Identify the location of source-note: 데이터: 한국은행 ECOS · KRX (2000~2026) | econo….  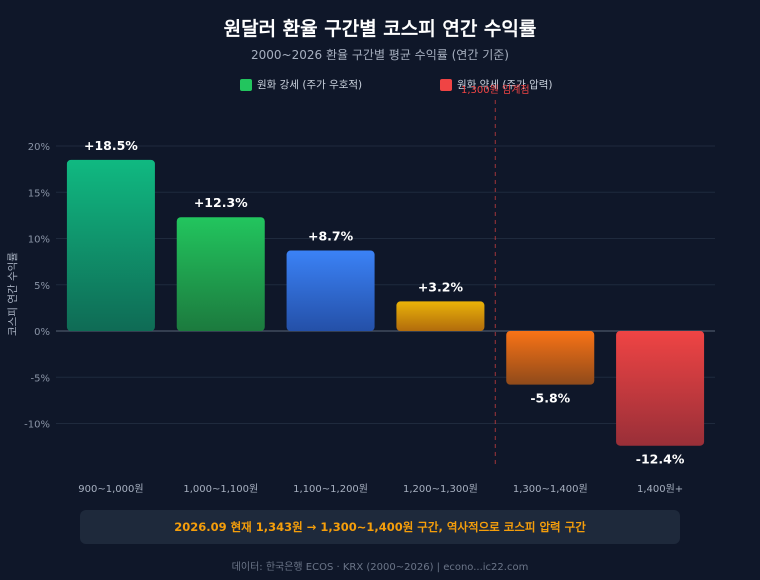
(380, 567).